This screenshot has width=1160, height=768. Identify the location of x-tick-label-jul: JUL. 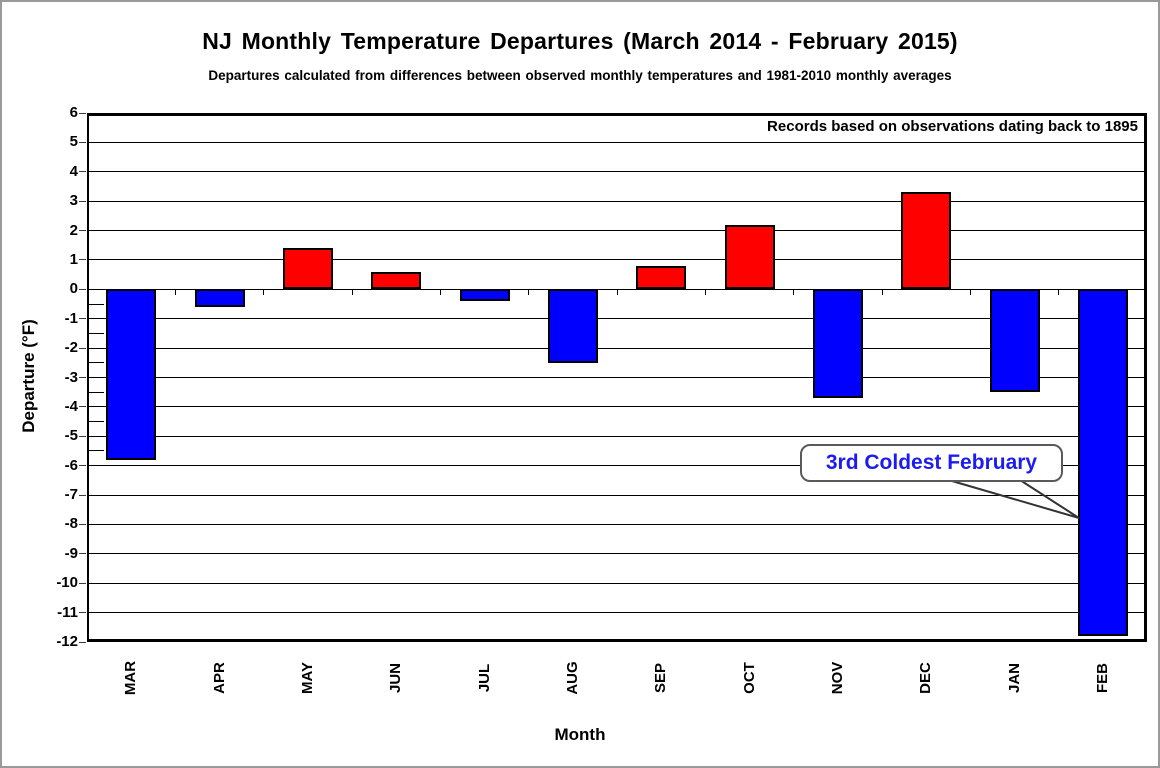
(484, 678).